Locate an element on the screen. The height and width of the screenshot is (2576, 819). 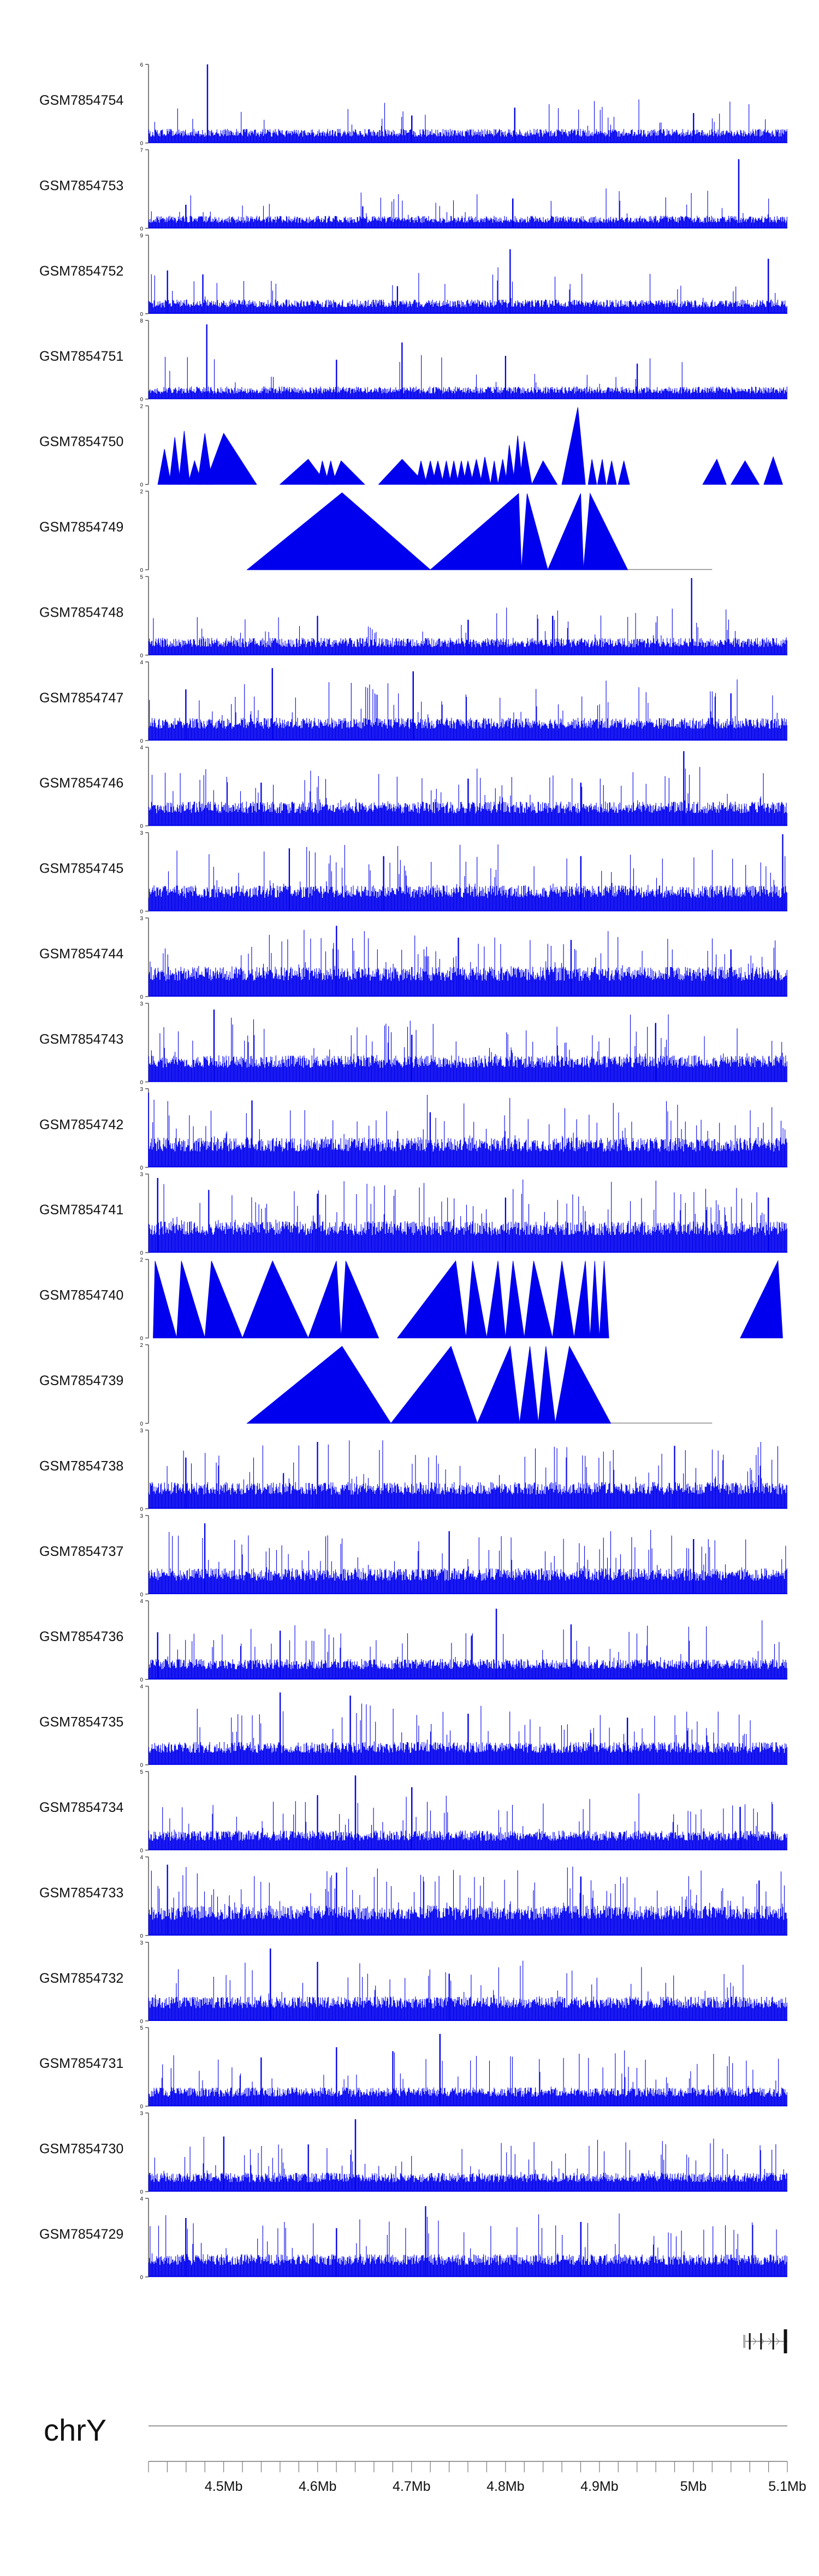
track-label: GSM7854743 is located at coordinates (81, 1039).